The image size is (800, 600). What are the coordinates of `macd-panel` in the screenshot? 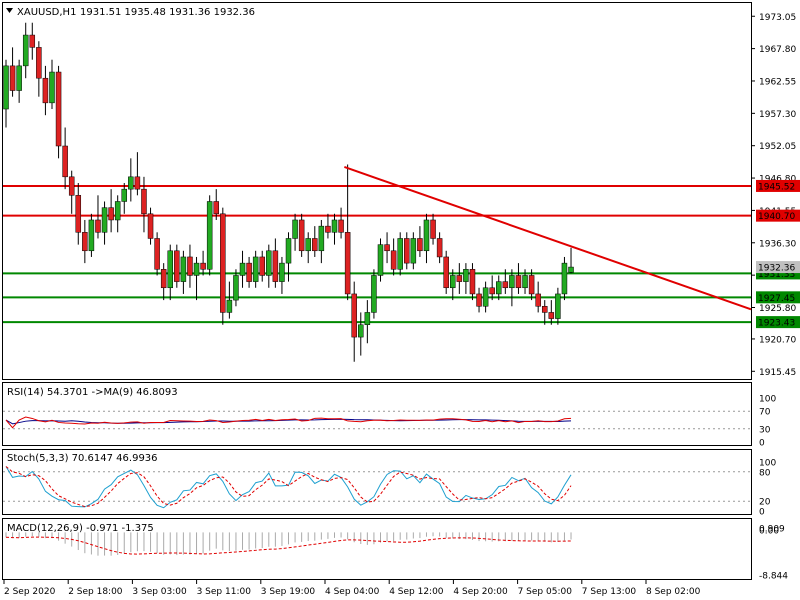 It's located at (377, 549).